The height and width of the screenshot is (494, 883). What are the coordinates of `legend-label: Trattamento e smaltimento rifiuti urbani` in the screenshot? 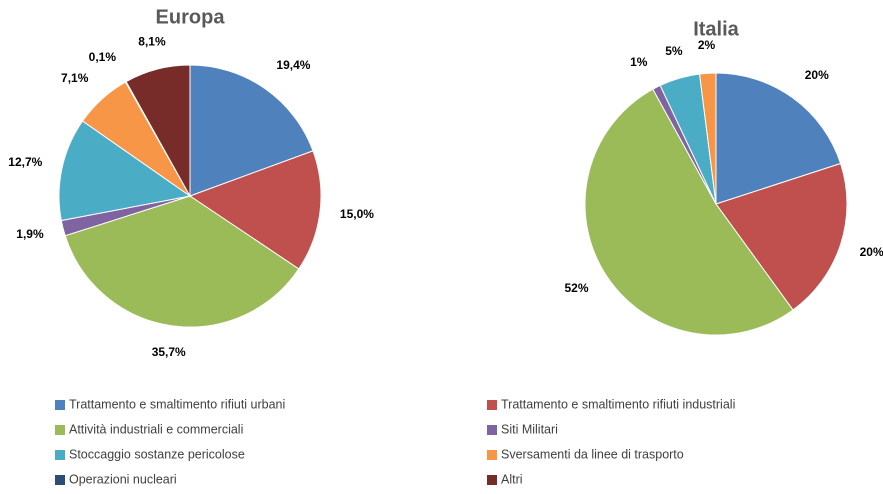 It's located at (177, 404).